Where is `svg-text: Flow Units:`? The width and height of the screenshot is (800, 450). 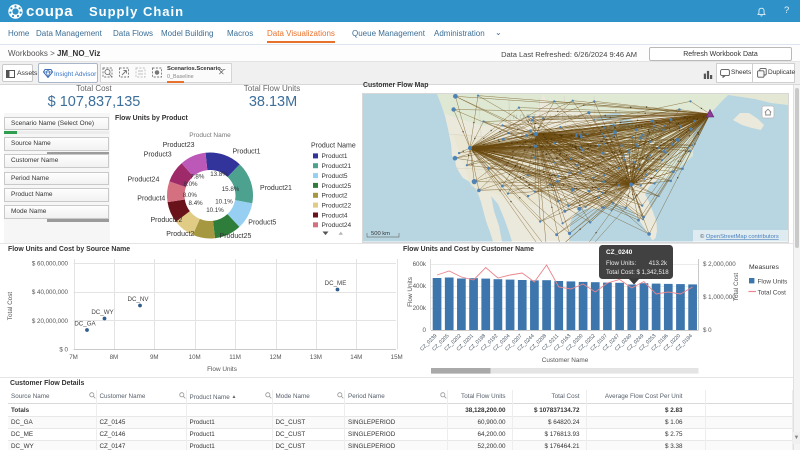
svg-text: Flow Units: is located at coordinates (621, 263).